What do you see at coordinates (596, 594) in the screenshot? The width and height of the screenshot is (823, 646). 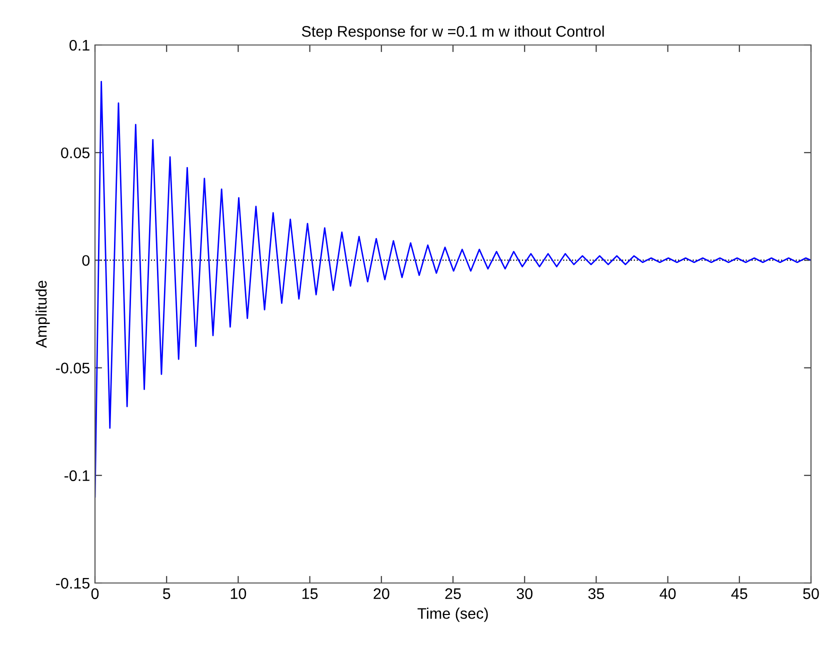 I see `x-tick-label: 35` at bounding box center [596, 594].